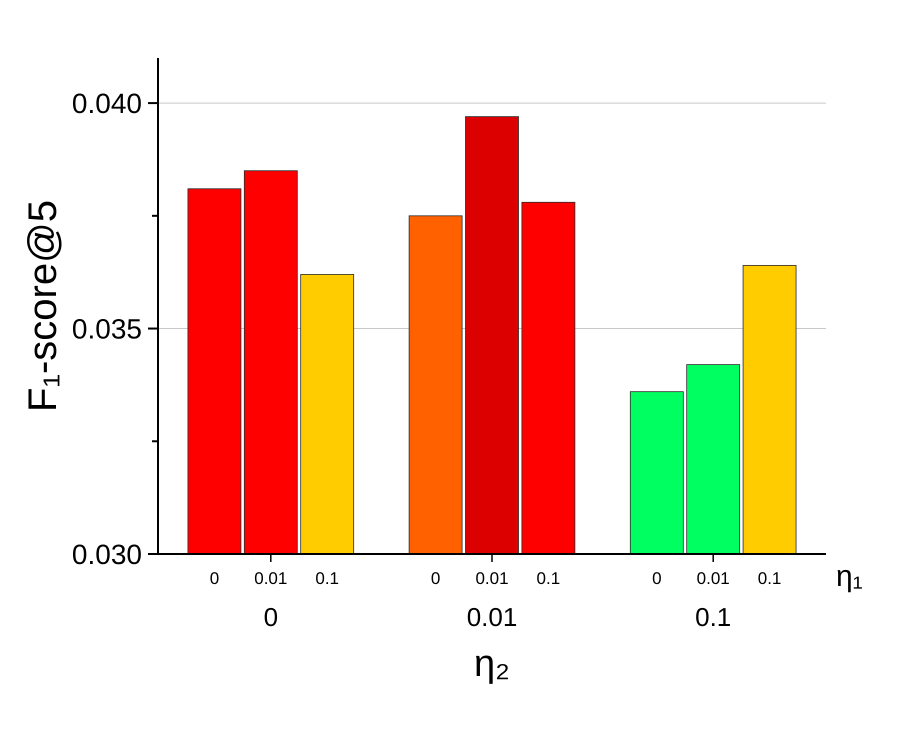 The height and width of the screenshot is (732, 914). What do you see at coordinates (849, 576) in the screenshot?
I see `legend-title: η₁` at bounding box center [849, 576].